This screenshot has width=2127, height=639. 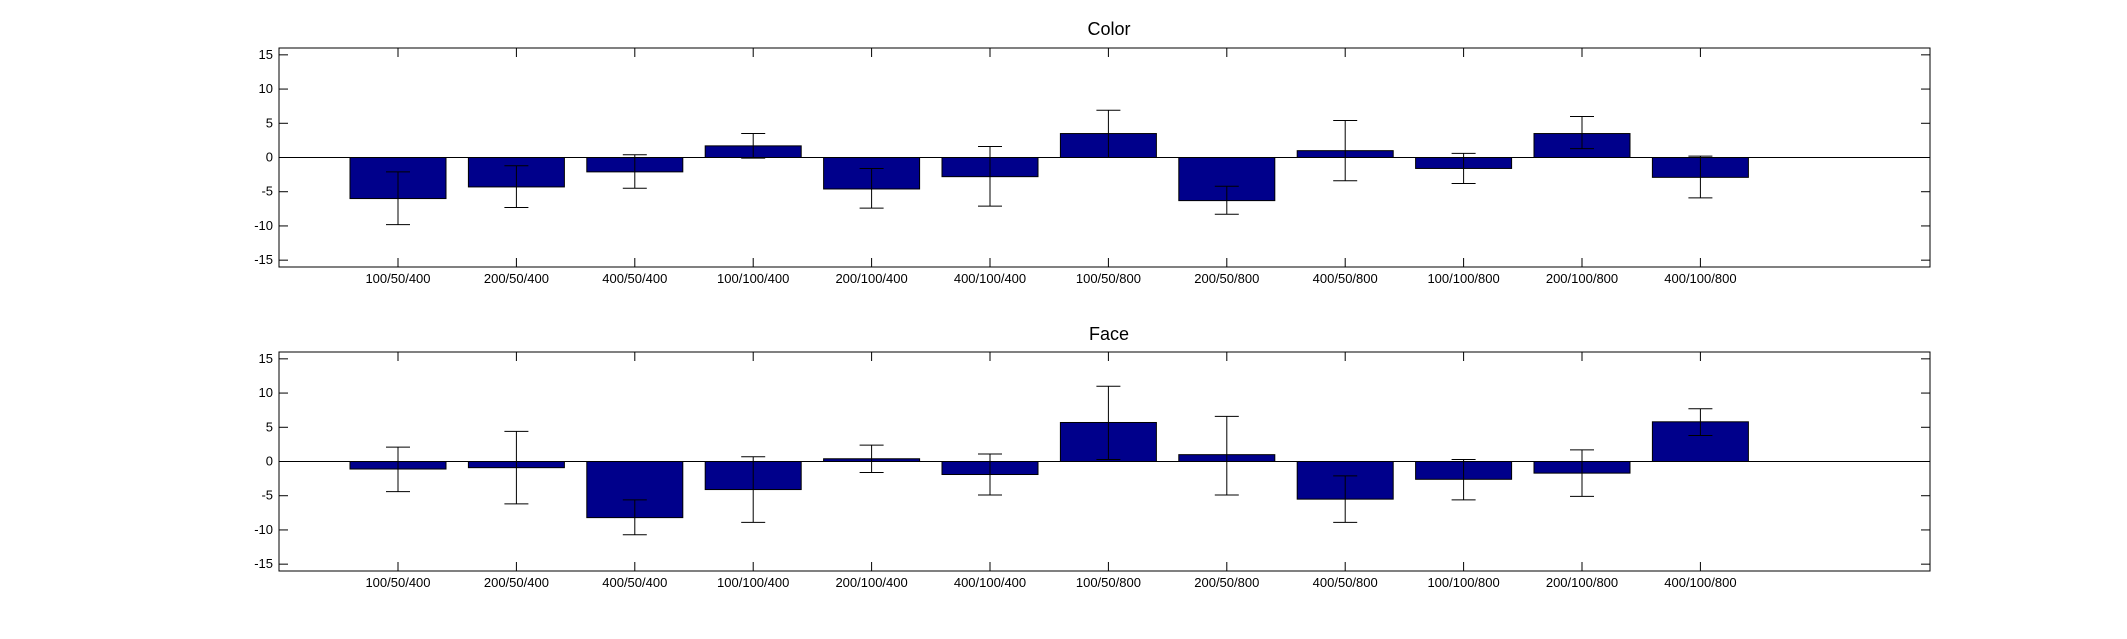 What do you see at coordinates (269, 426) in the screenshot?
I see `face-ytick-label: 5` at bounding box center [269, 426].